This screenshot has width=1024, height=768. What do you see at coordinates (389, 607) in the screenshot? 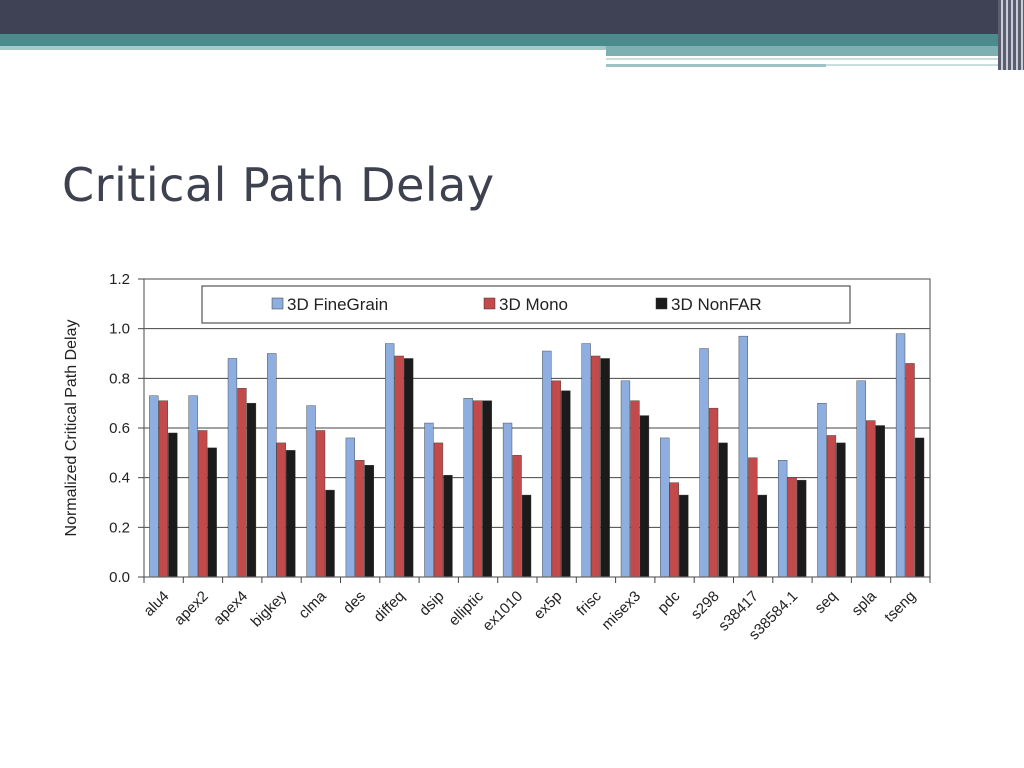
I see `x-tick-label: diffeq` at bounding box center [389, 607].